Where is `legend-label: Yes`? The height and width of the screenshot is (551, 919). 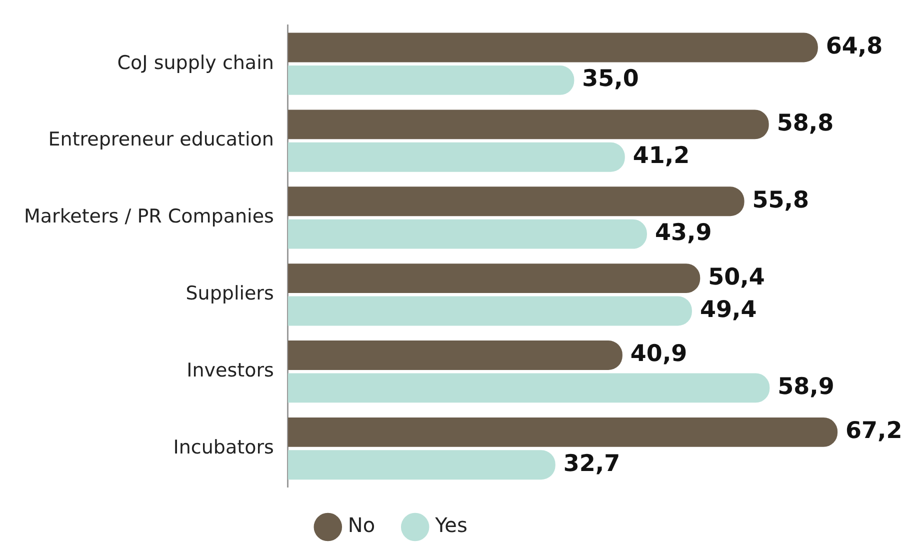
legend-label: Yes is located at coordinates (451, 525).